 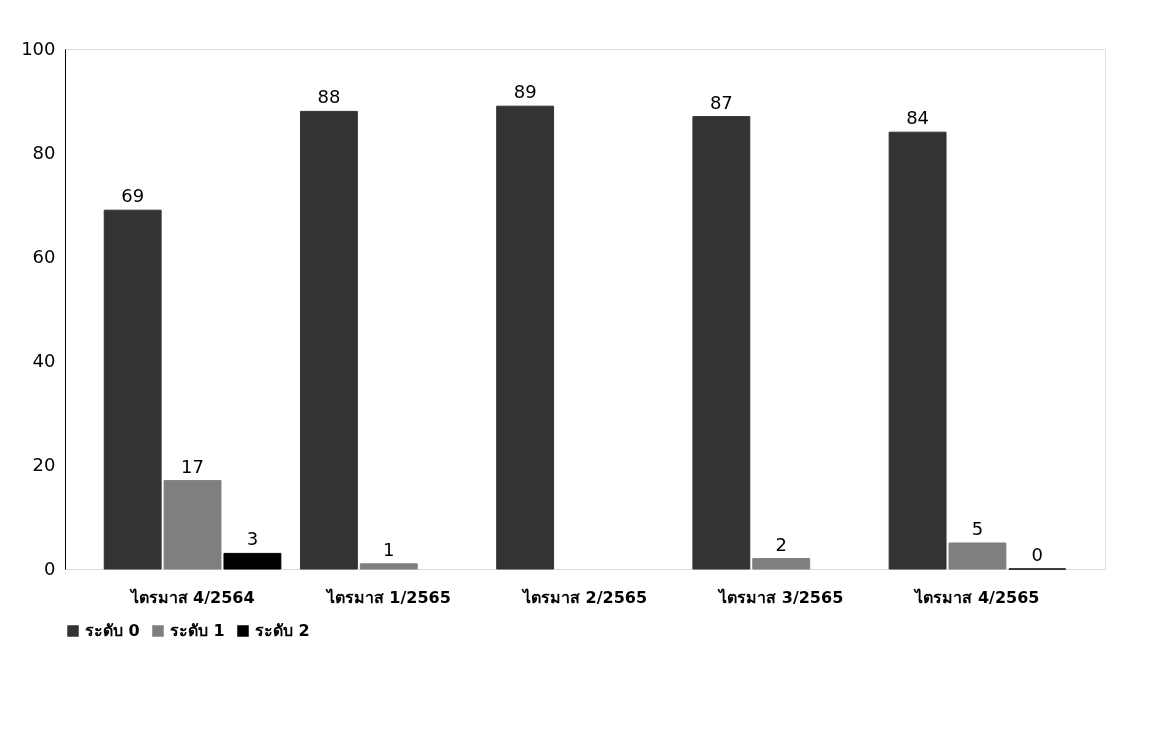 I want to click on data-label: 88, so click(x=329, y=97).